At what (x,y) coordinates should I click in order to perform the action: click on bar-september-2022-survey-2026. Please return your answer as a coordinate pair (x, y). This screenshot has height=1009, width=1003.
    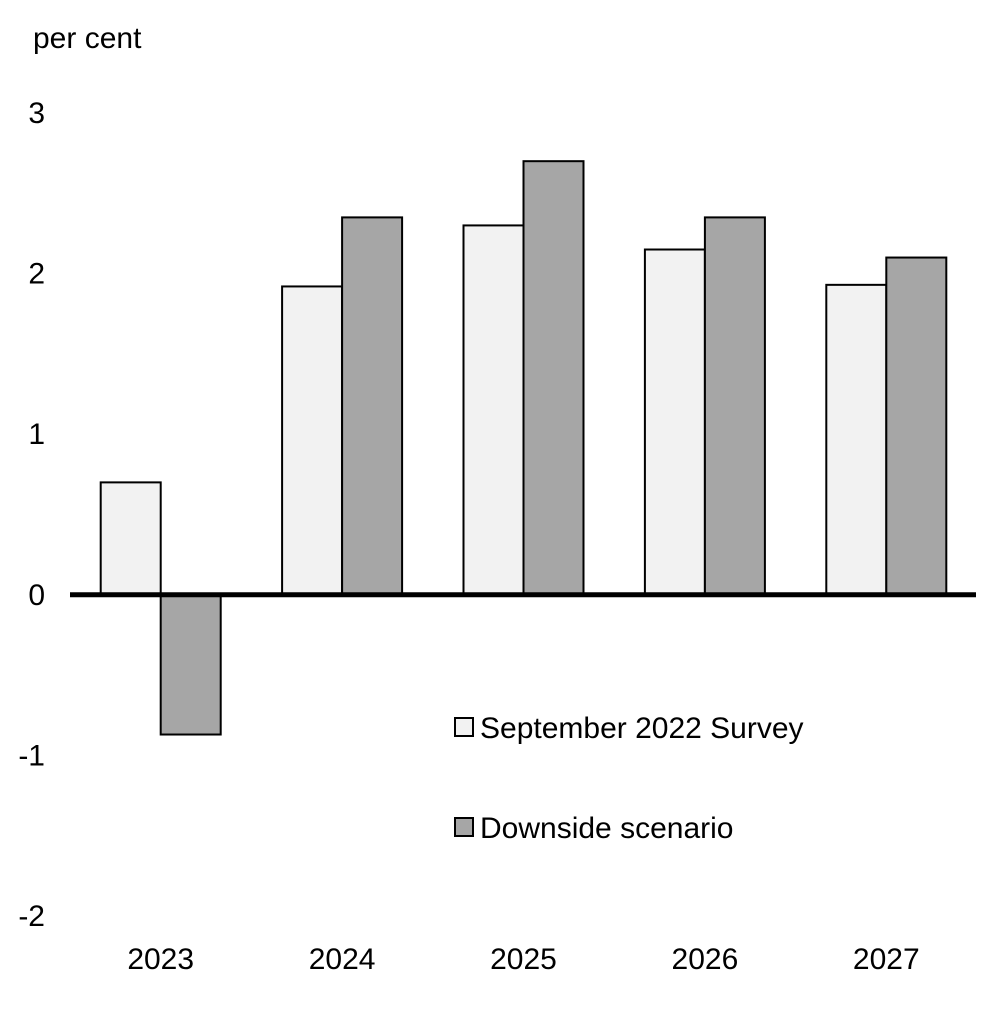
    Looking at the image, I should click on (674, 422).